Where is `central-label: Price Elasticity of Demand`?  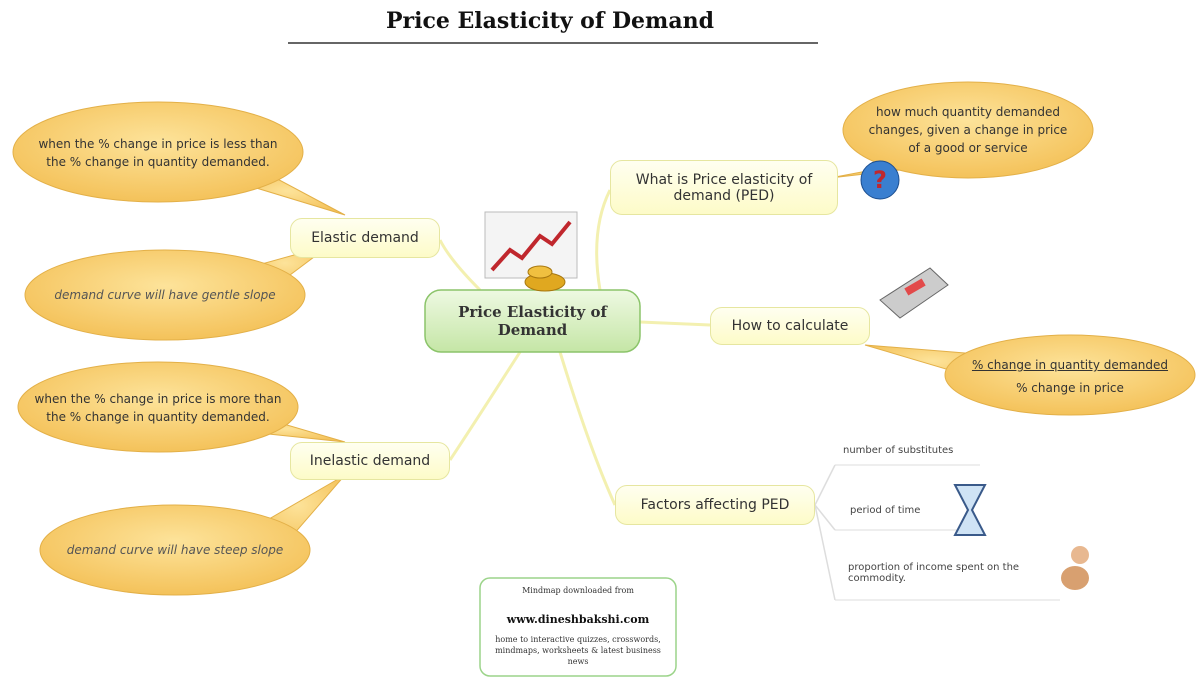
central-label: Price Elasticity of Demand is located at coordinates (532, 321).